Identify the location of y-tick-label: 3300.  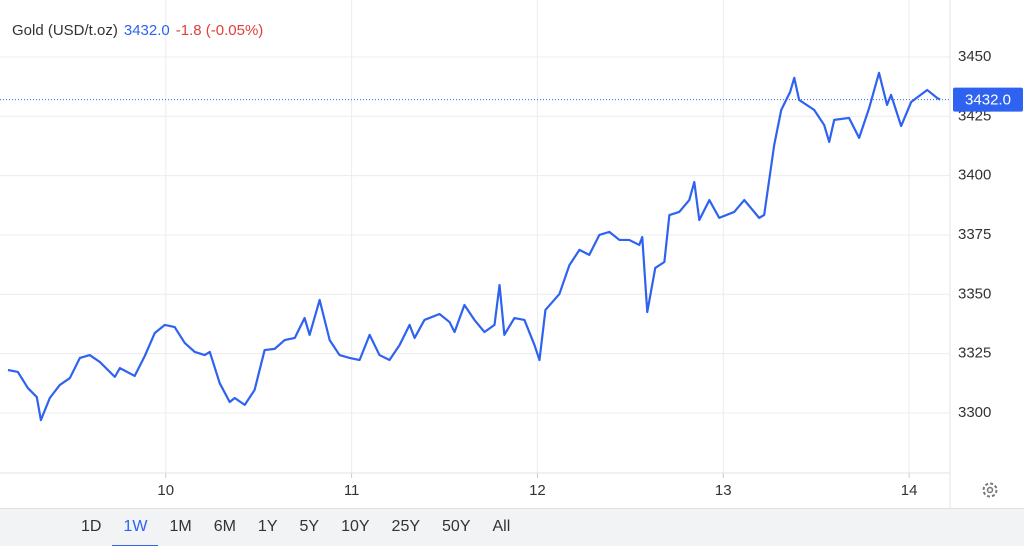
(974, 412).